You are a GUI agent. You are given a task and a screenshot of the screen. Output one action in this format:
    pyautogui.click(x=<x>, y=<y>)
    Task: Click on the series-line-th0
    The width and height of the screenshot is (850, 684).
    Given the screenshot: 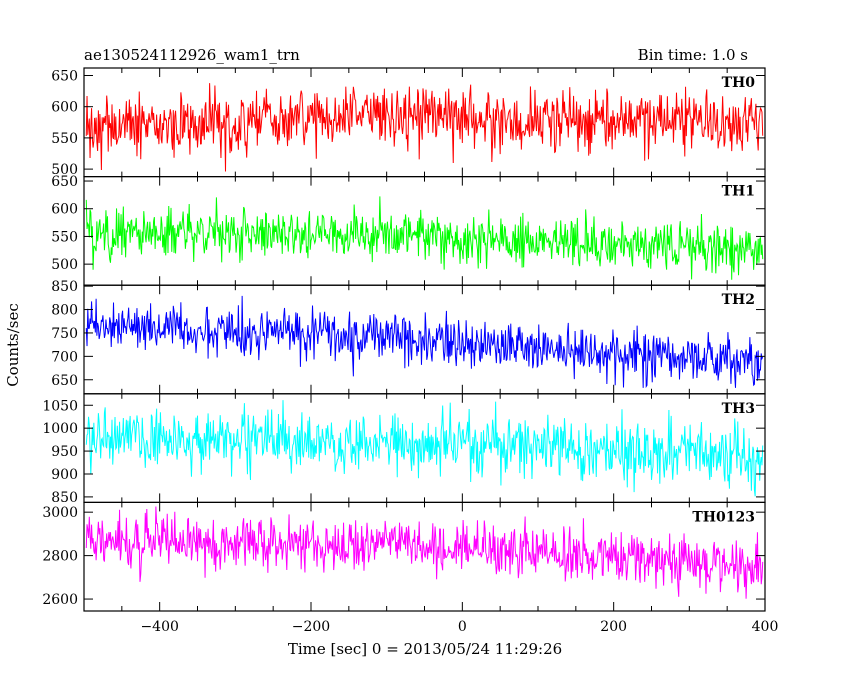 What is the action you would take?
    pyautogui.click(x=424, y=127)
    